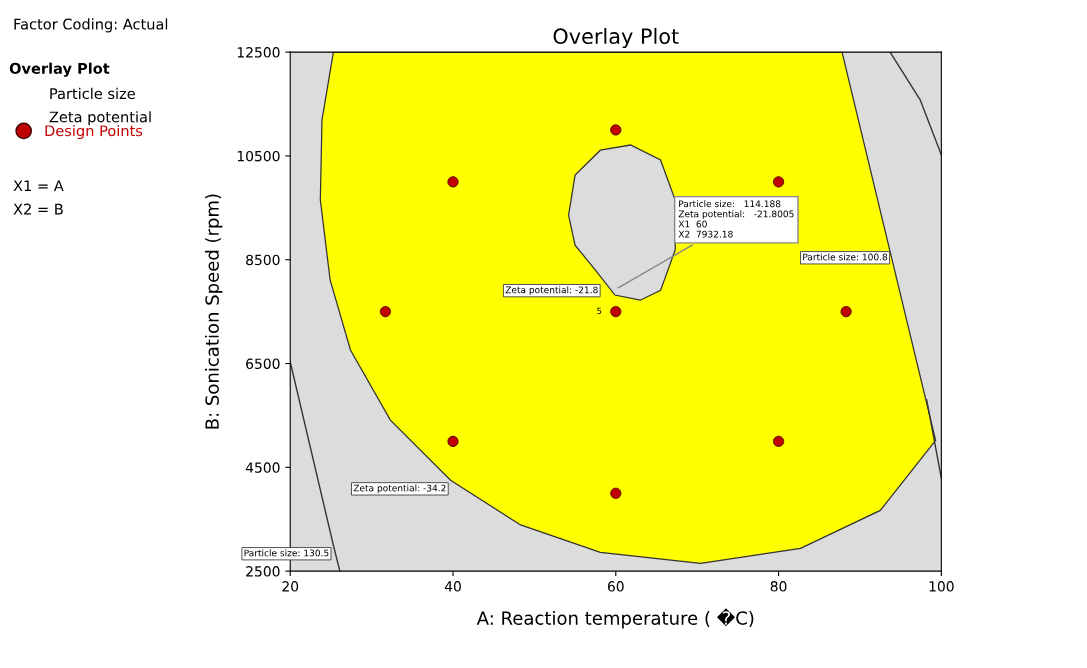  What do you see at coordinates (263, 571) in the screenshot?
I see `y-tick-label: 2500` at bounding box center [263, 571].